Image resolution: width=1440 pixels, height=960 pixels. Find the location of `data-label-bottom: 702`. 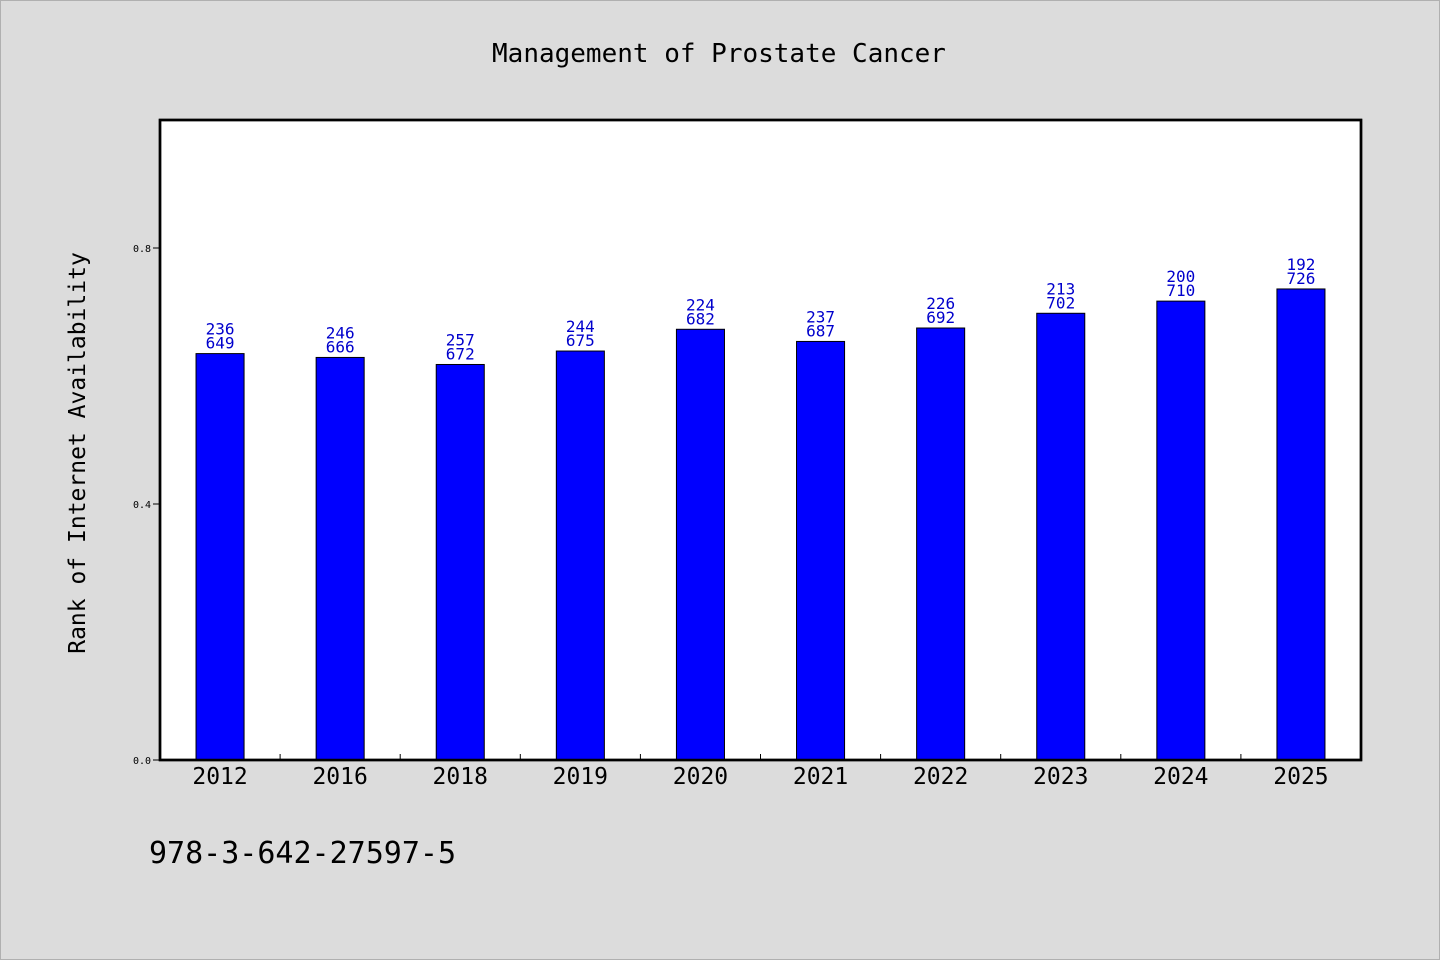

data-label-bottom: 702 is located at coordinates (1060, 302).